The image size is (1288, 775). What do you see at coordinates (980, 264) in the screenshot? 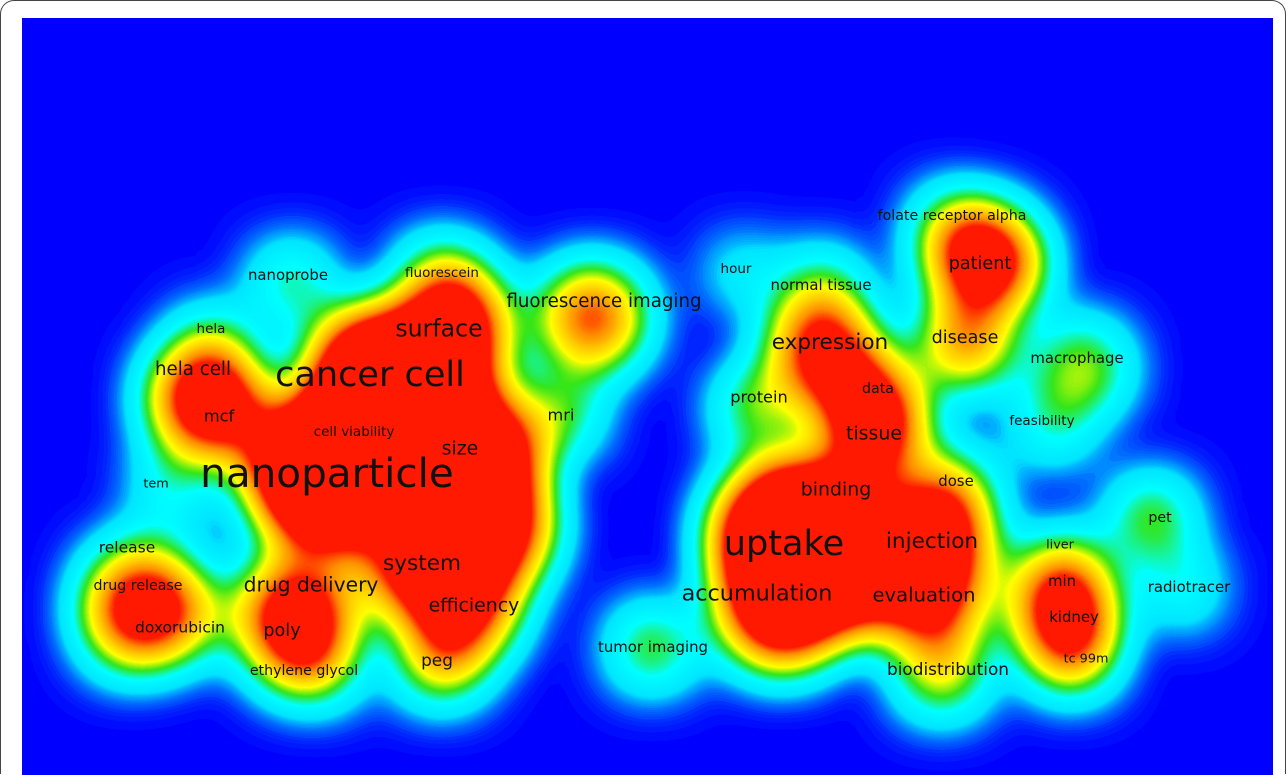
I see `term-label-patient: patient` at bounding box center [980, 264].